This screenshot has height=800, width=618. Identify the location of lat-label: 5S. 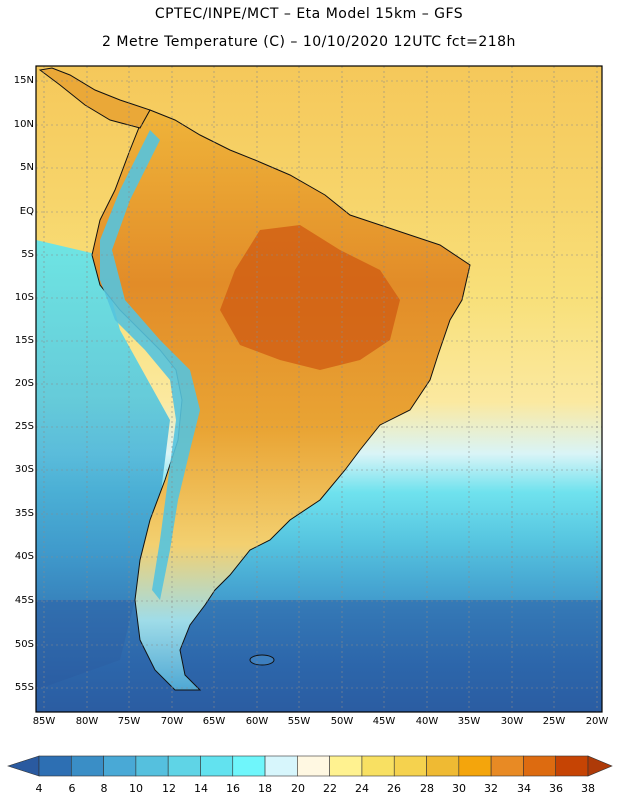
(27, 254).